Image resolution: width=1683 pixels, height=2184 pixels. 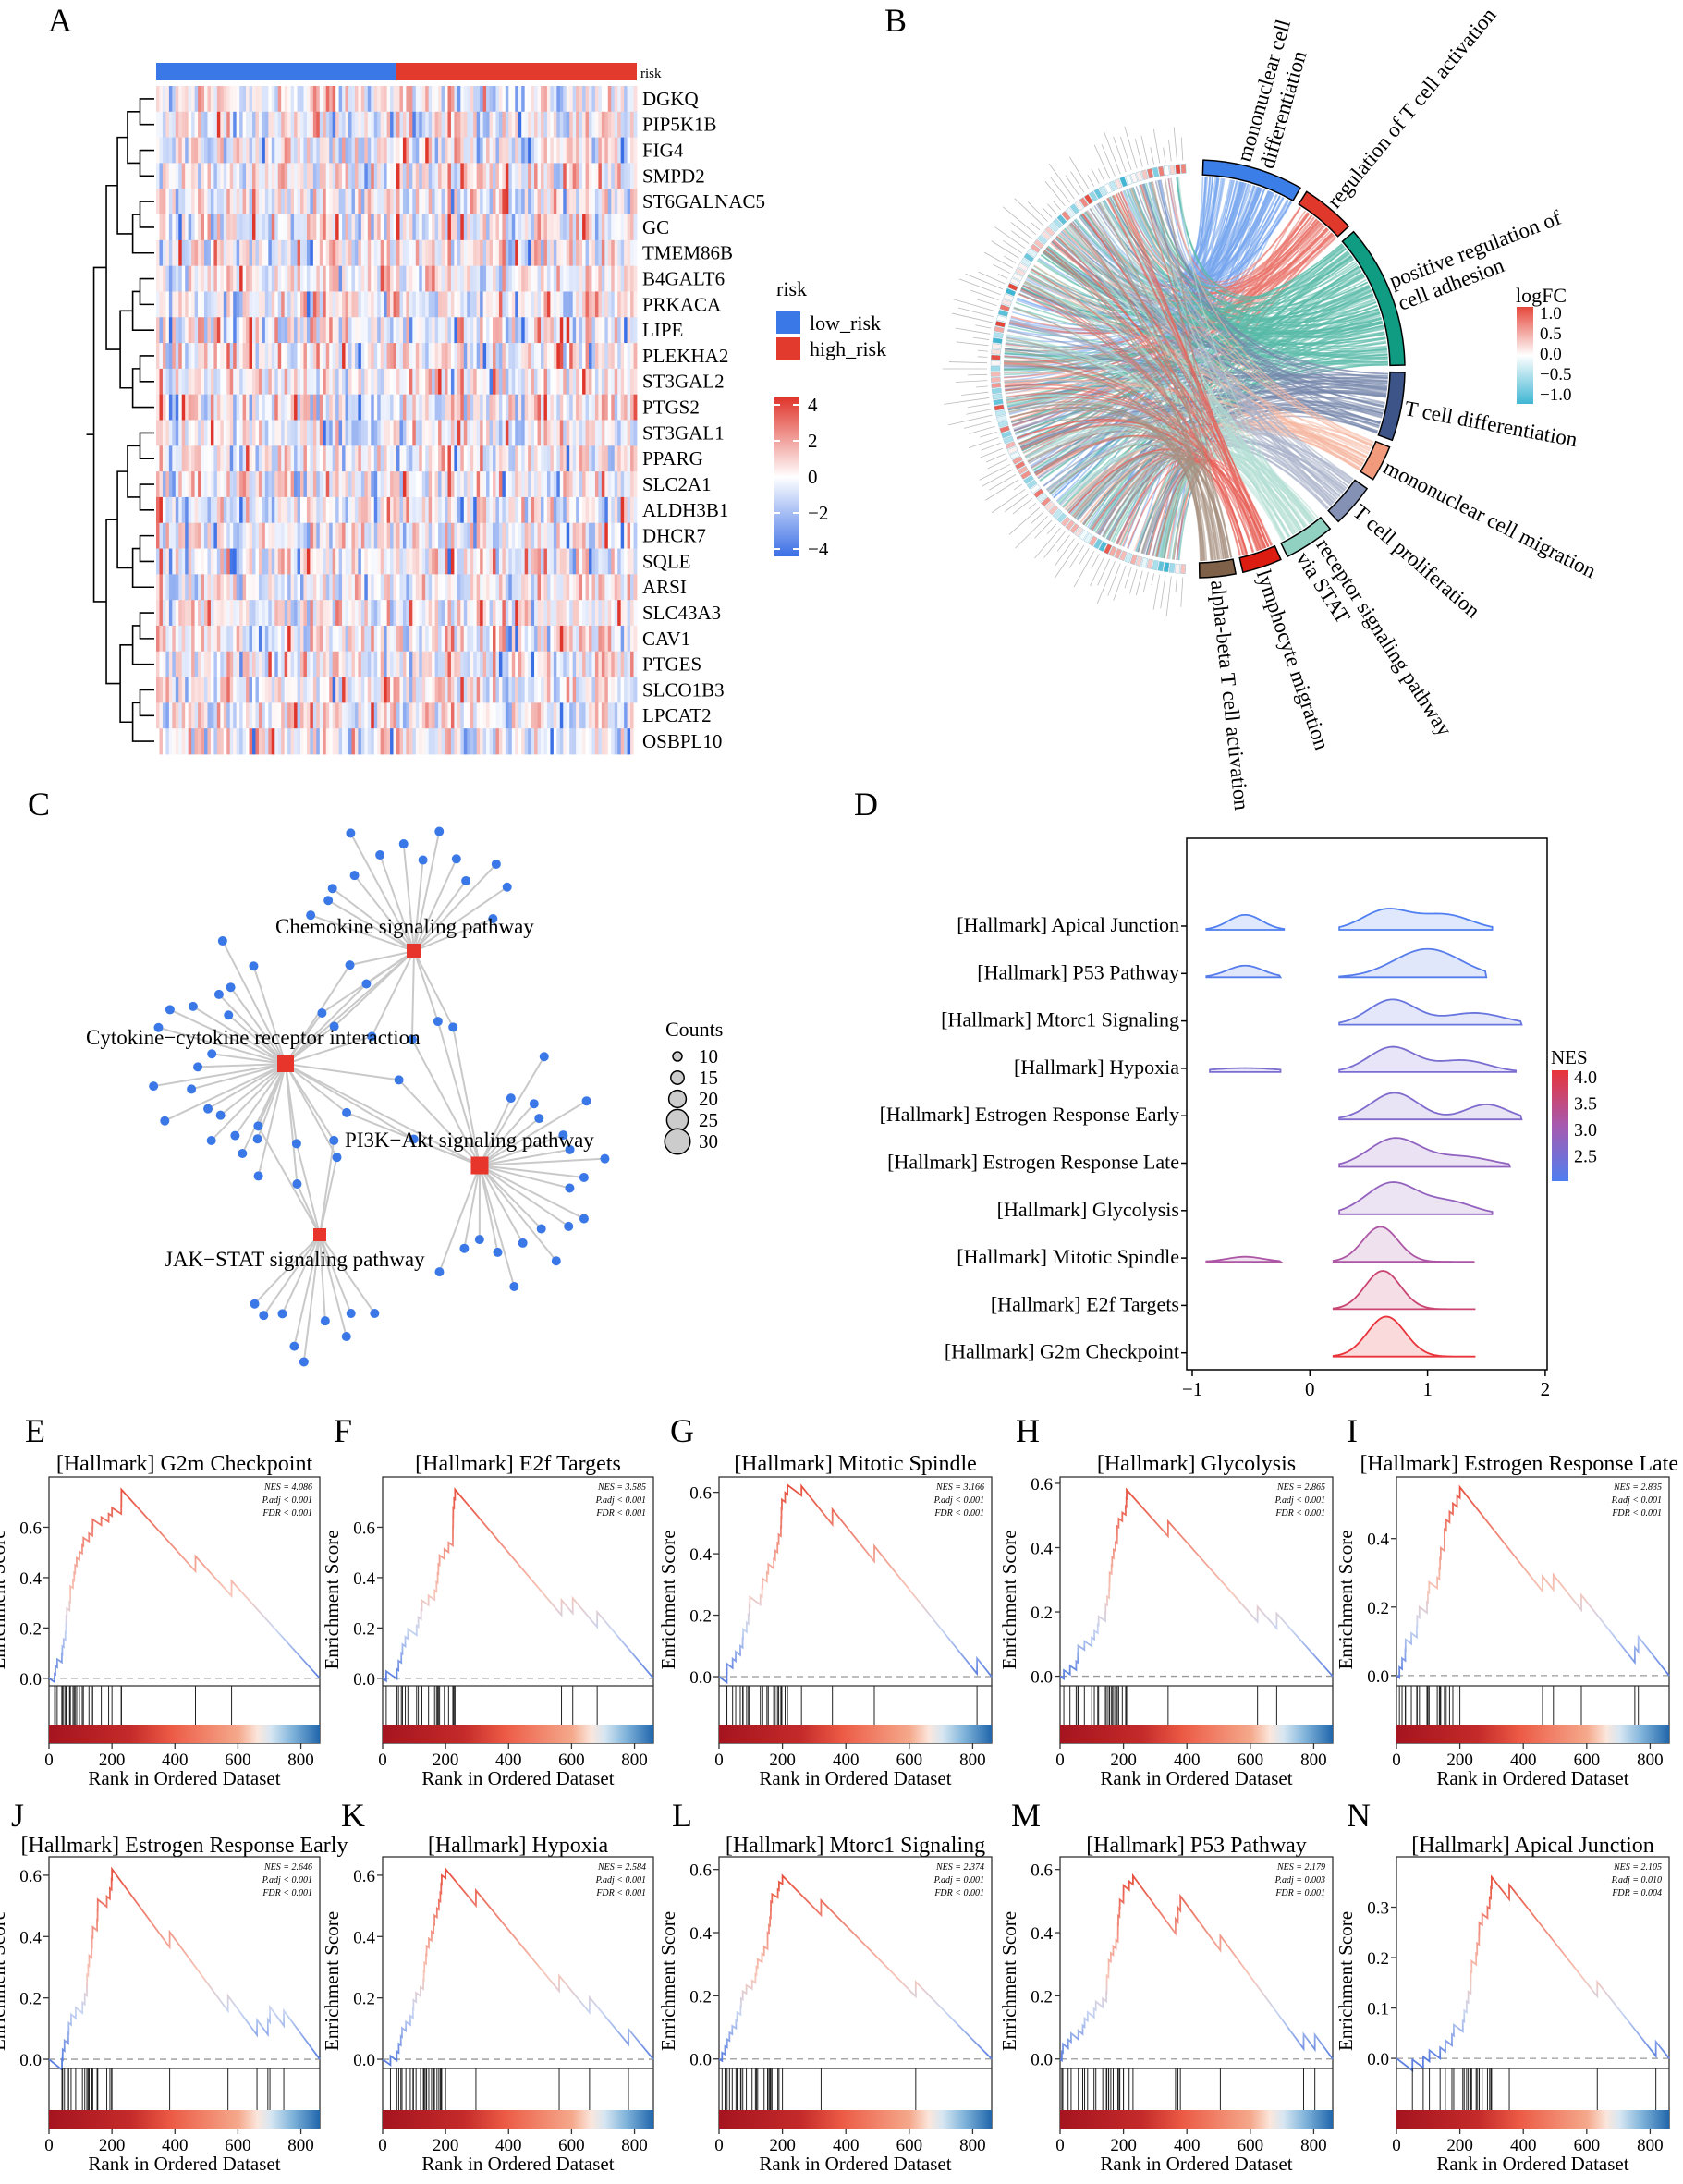 What do you see at coordinates (975, 312) in the screenshot?
I see `gene-label-mark` at bounding box center [975, 312].